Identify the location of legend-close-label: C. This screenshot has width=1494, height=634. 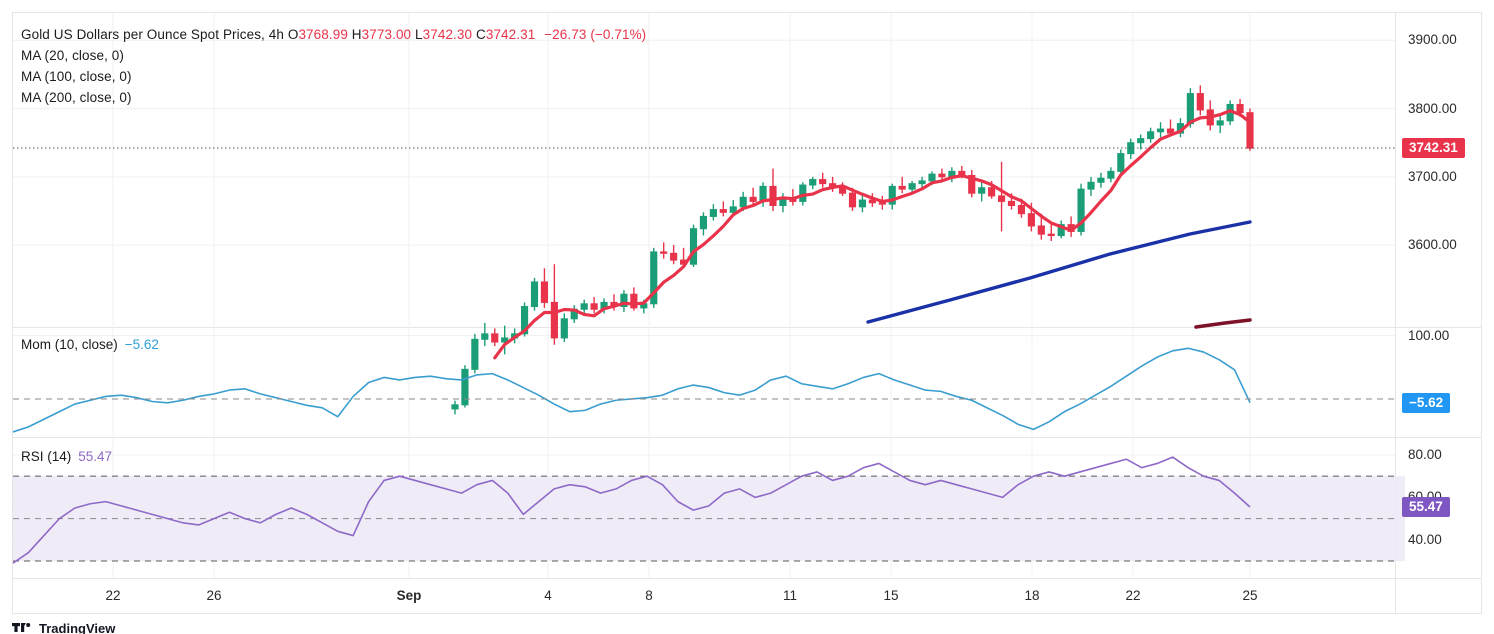
(480, 34).